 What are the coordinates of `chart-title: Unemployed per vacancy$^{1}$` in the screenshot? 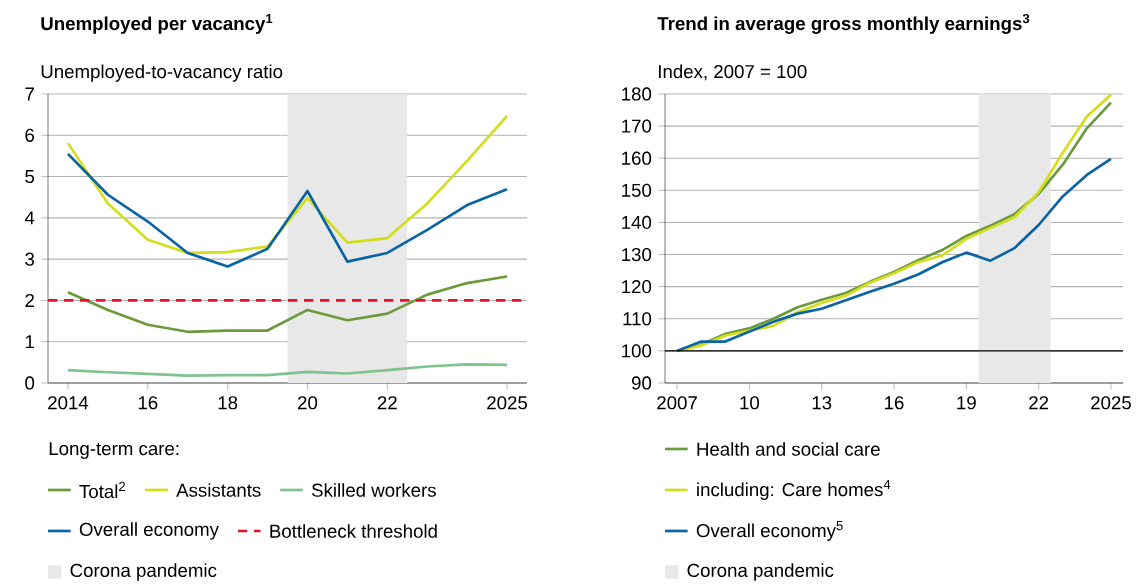 It's located at (157, 24).